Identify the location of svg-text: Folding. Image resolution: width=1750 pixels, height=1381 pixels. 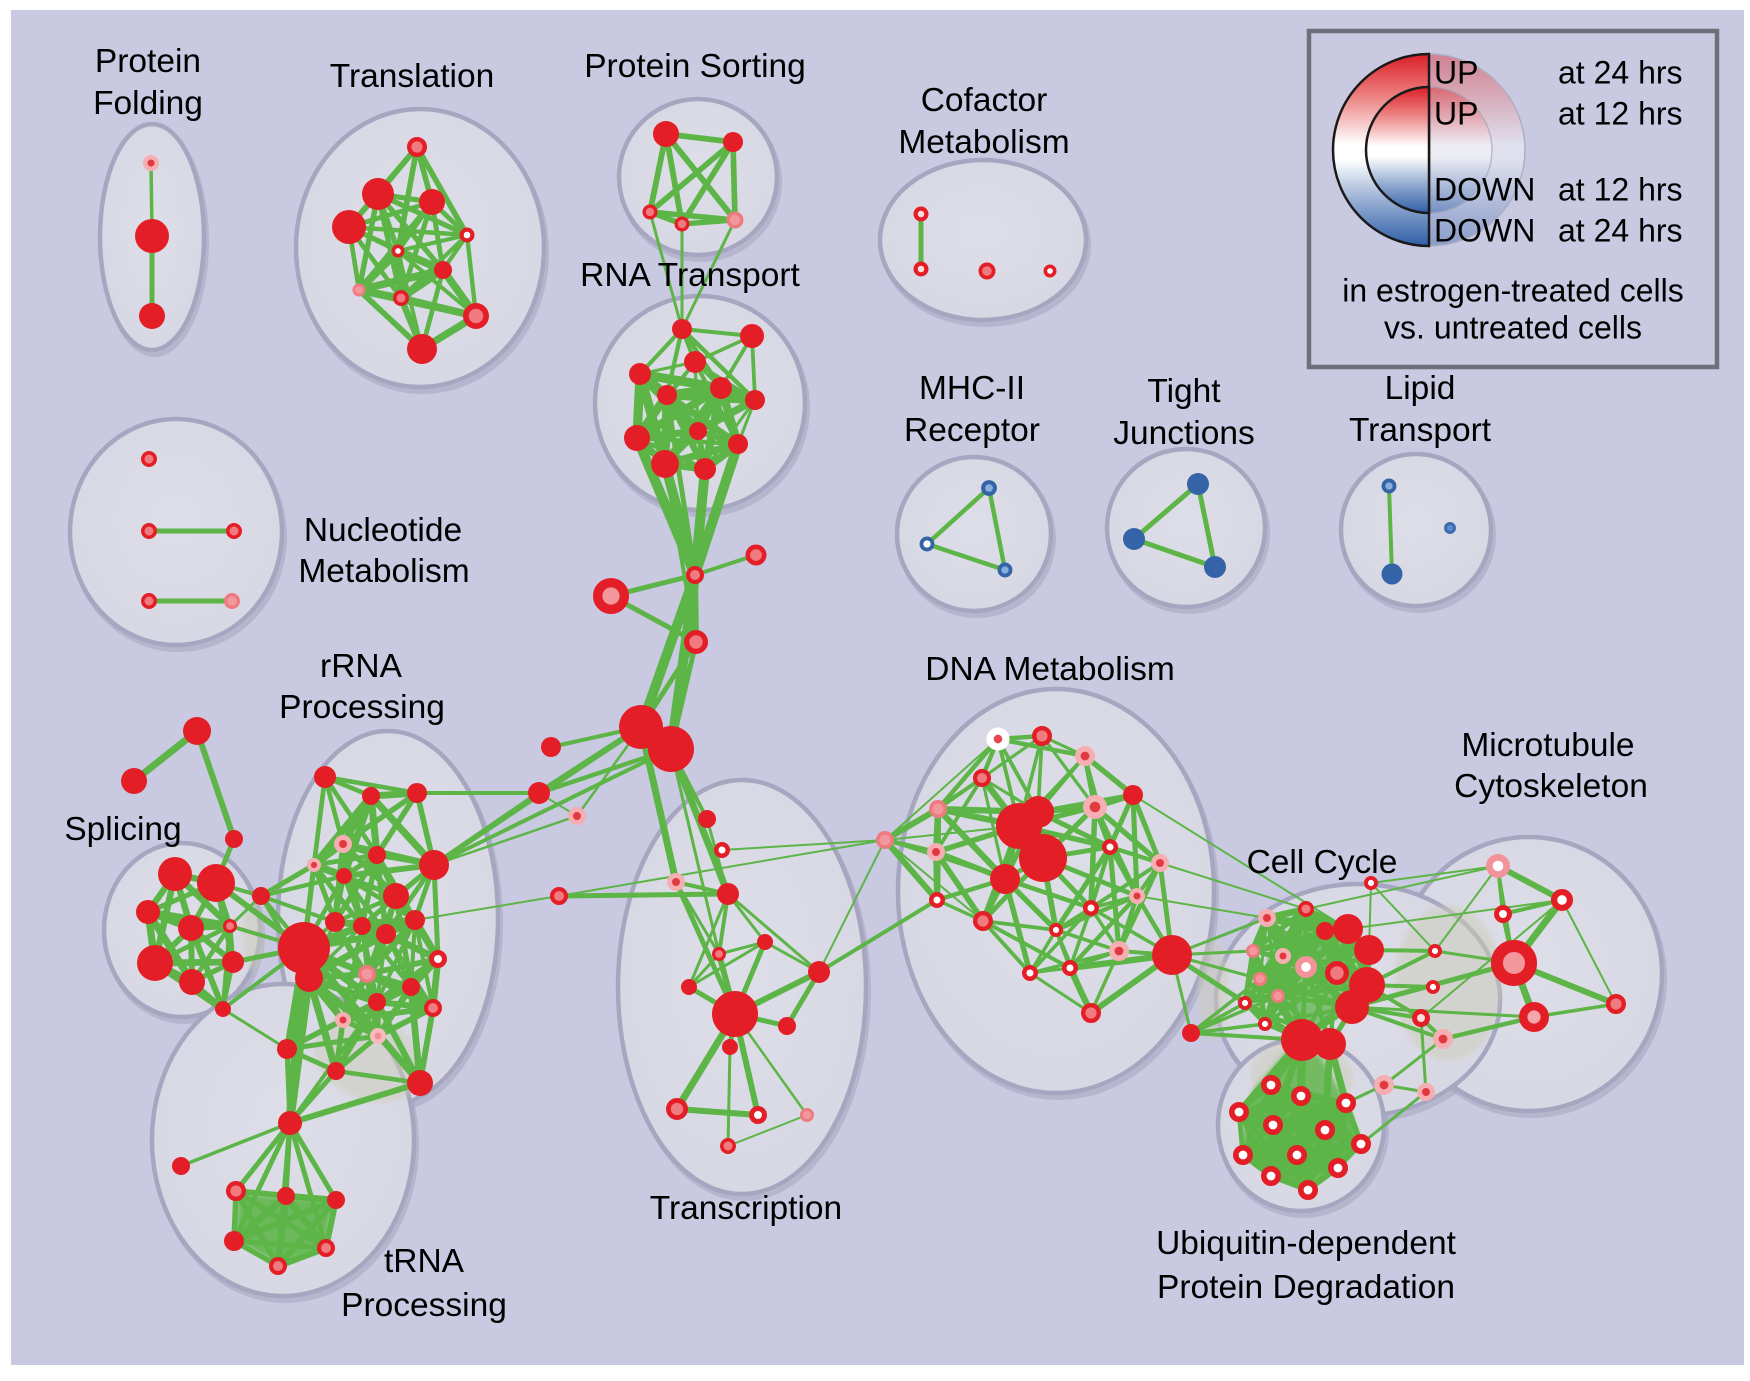
(148, 103).